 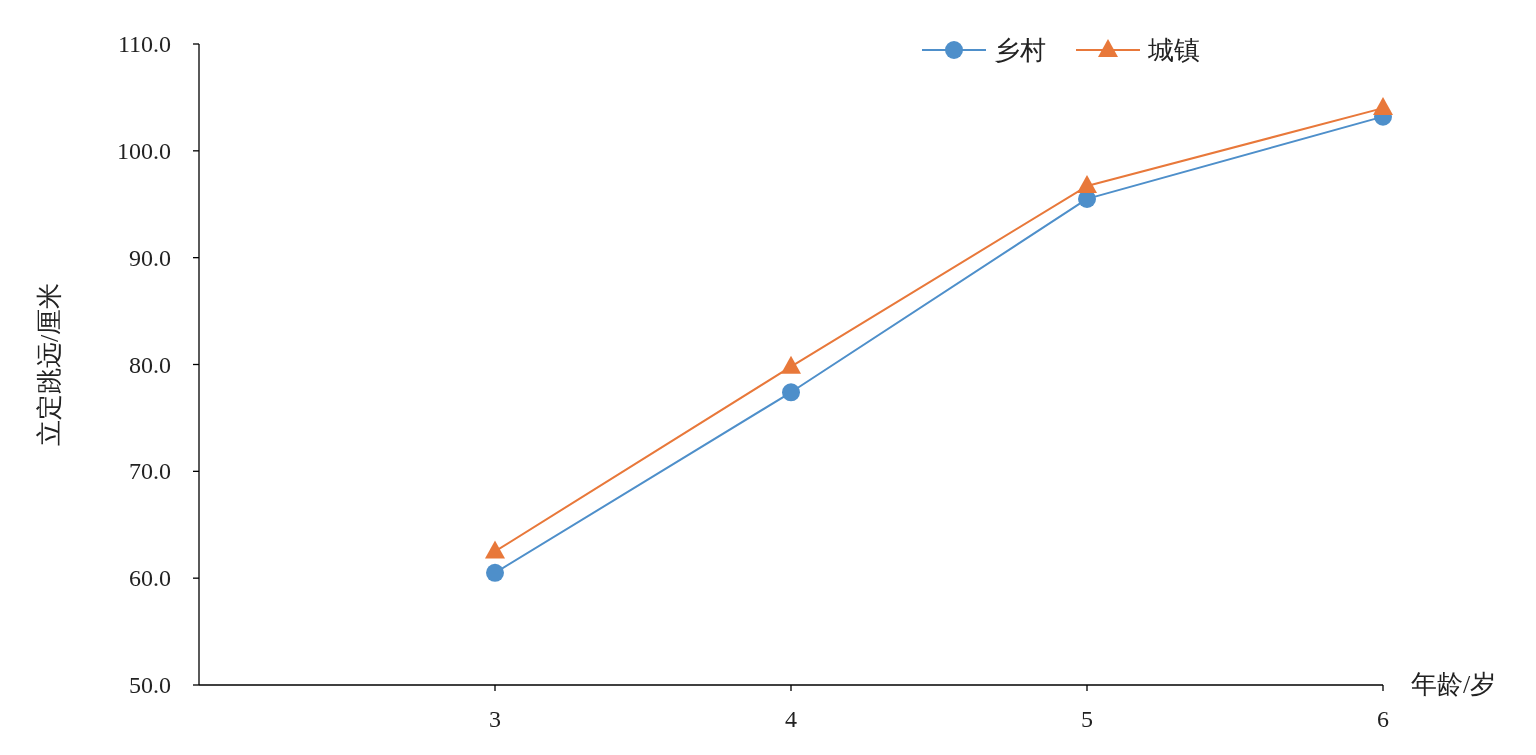 I want to click on x-tick-label: 4, so click(x=791, y=719).